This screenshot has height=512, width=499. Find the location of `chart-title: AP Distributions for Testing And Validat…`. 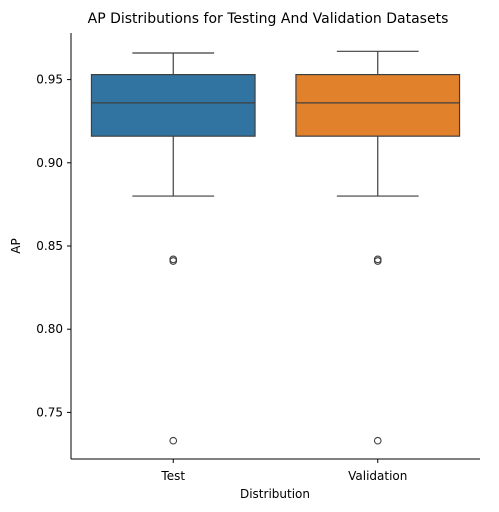

chart-title: AP Distributions for Testing And Validat… is located at coordinates (268, 19).